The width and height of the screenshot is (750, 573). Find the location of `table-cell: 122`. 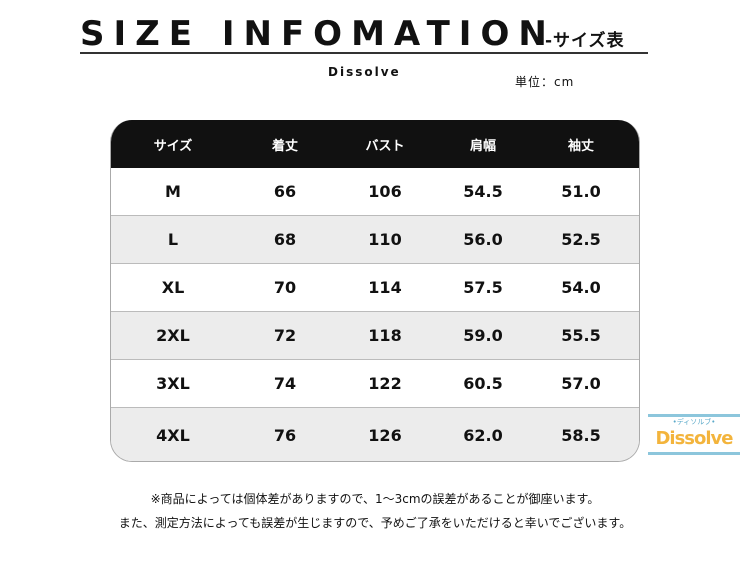

table-cell: 122 is located at coordinates (385, 383).